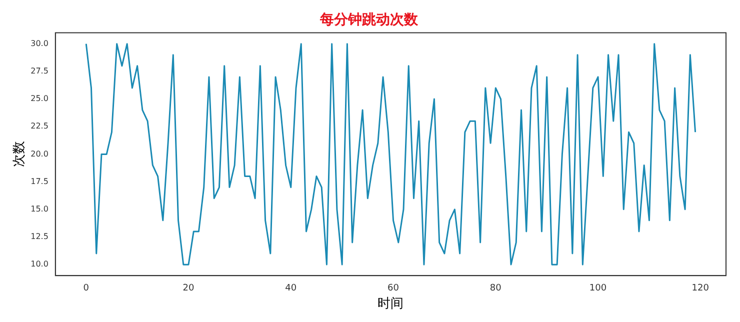  I want to click on x-tick-label: 40, so click(291, 288).